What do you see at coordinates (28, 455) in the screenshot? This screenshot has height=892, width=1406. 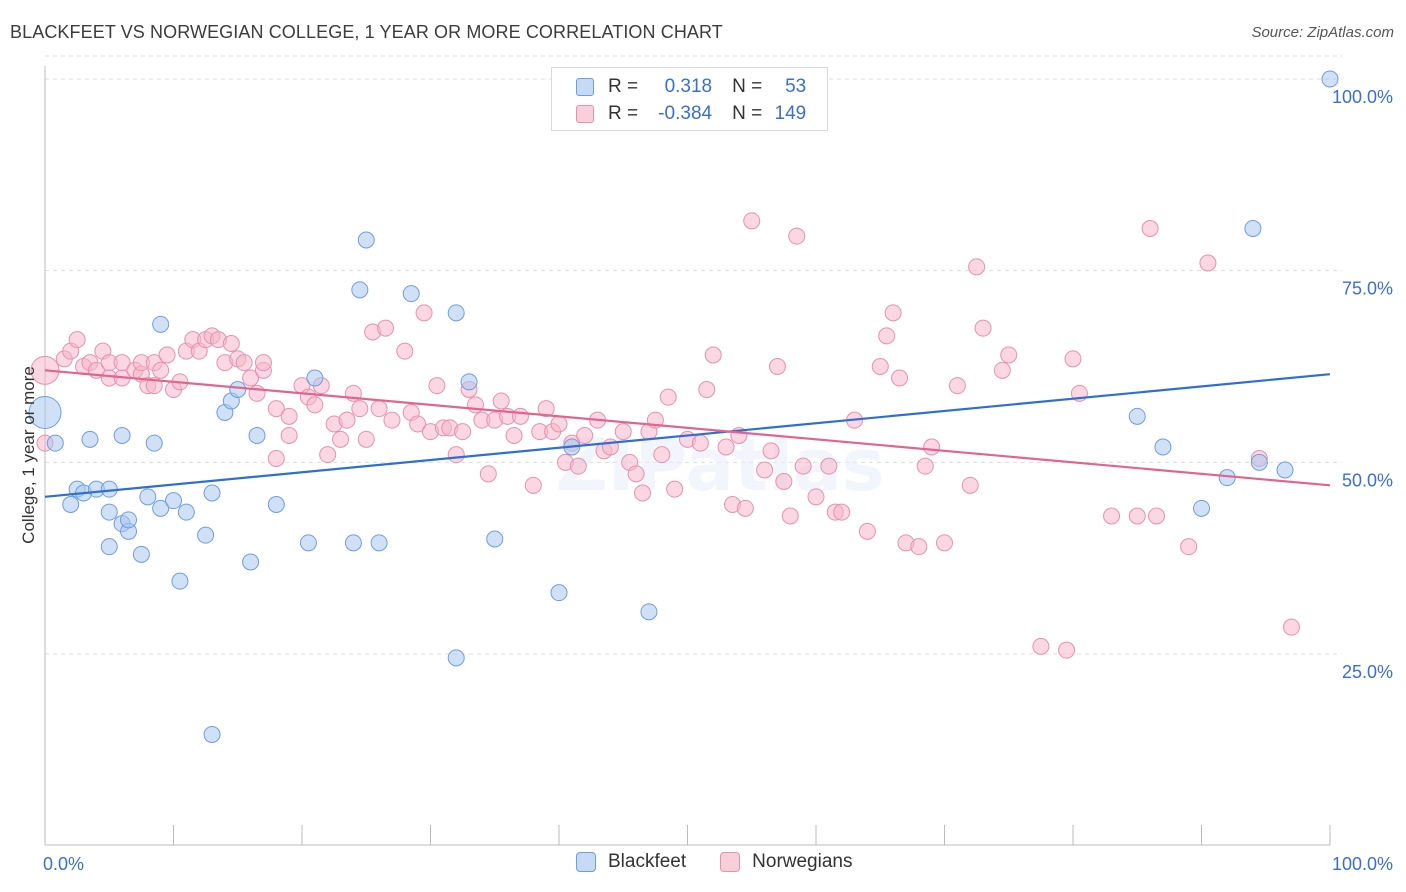 I see `y-axis-label: College, 1 year or more` at bounding box center [28, 455].